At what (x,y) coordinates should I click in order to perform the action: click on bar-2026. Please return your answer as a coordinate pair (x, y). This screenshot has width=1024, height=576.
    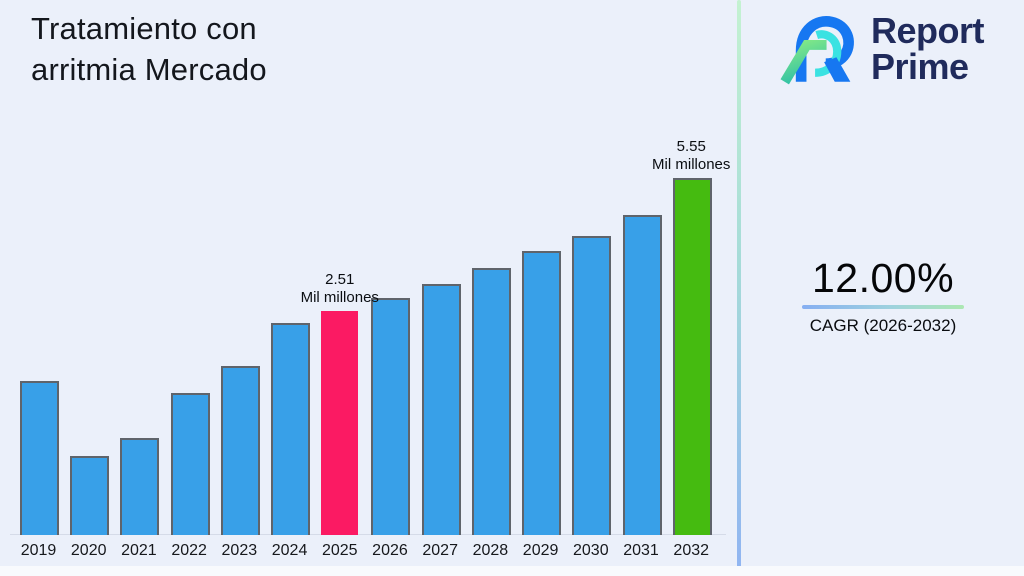
    Looking at the image, I should click on (391, 416).